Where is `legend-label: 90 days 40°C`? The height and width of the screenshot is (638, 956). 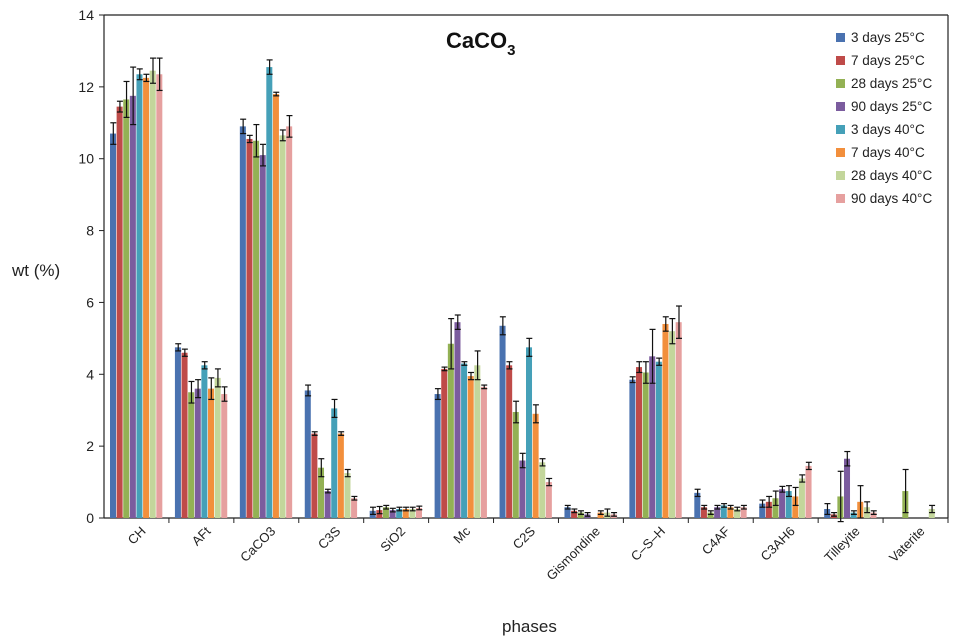 legend-label: 90 days 40°C is located at coordinates (891, 198).